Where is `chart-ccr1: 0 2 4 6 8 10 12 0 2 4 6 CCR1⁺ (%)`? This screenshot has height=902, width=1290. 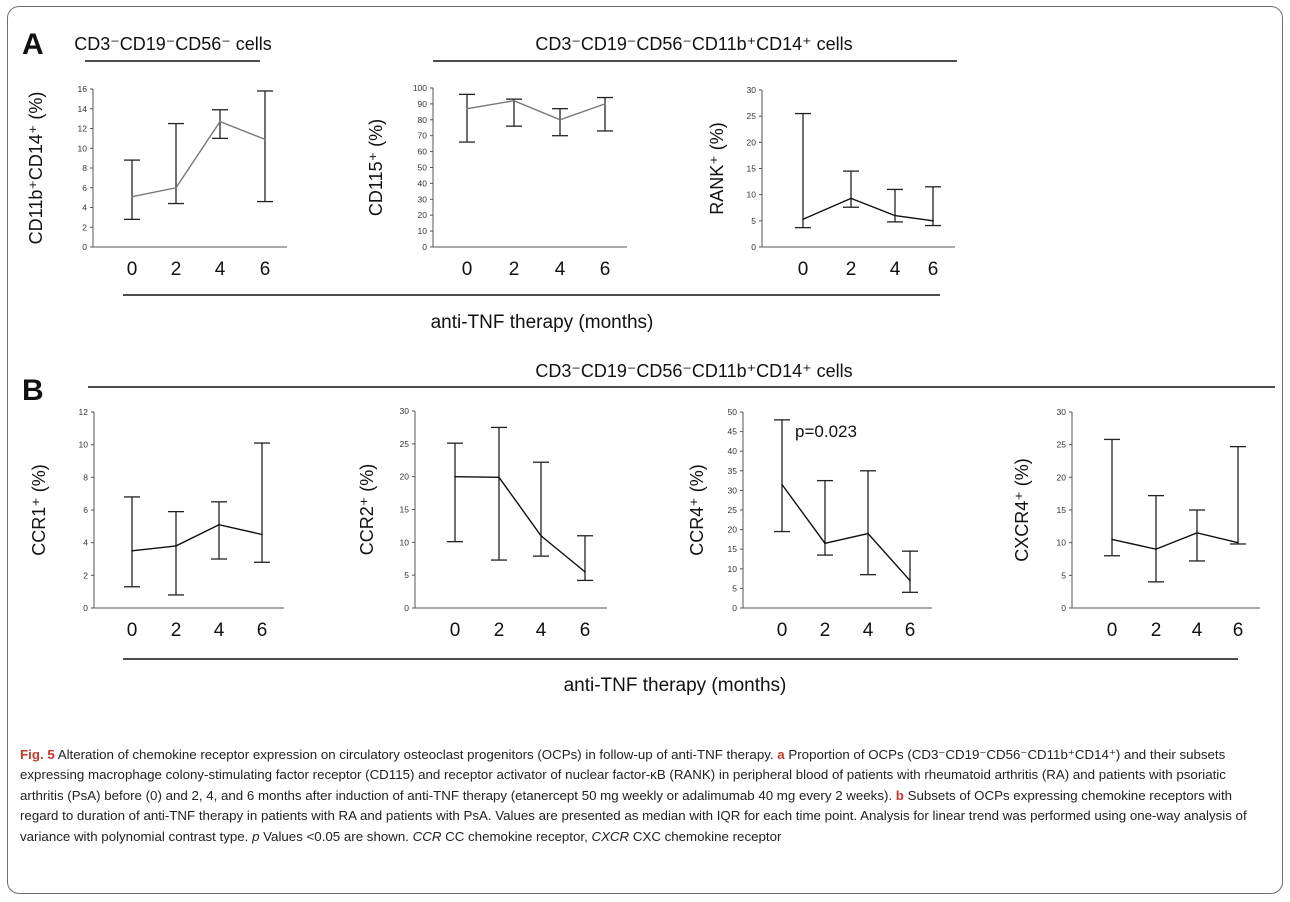
chart-ccr1: 0 2 4 6 8 10 12 0 2 4 6 CCR1⁺ (%) is located at coordinates (156, 524).